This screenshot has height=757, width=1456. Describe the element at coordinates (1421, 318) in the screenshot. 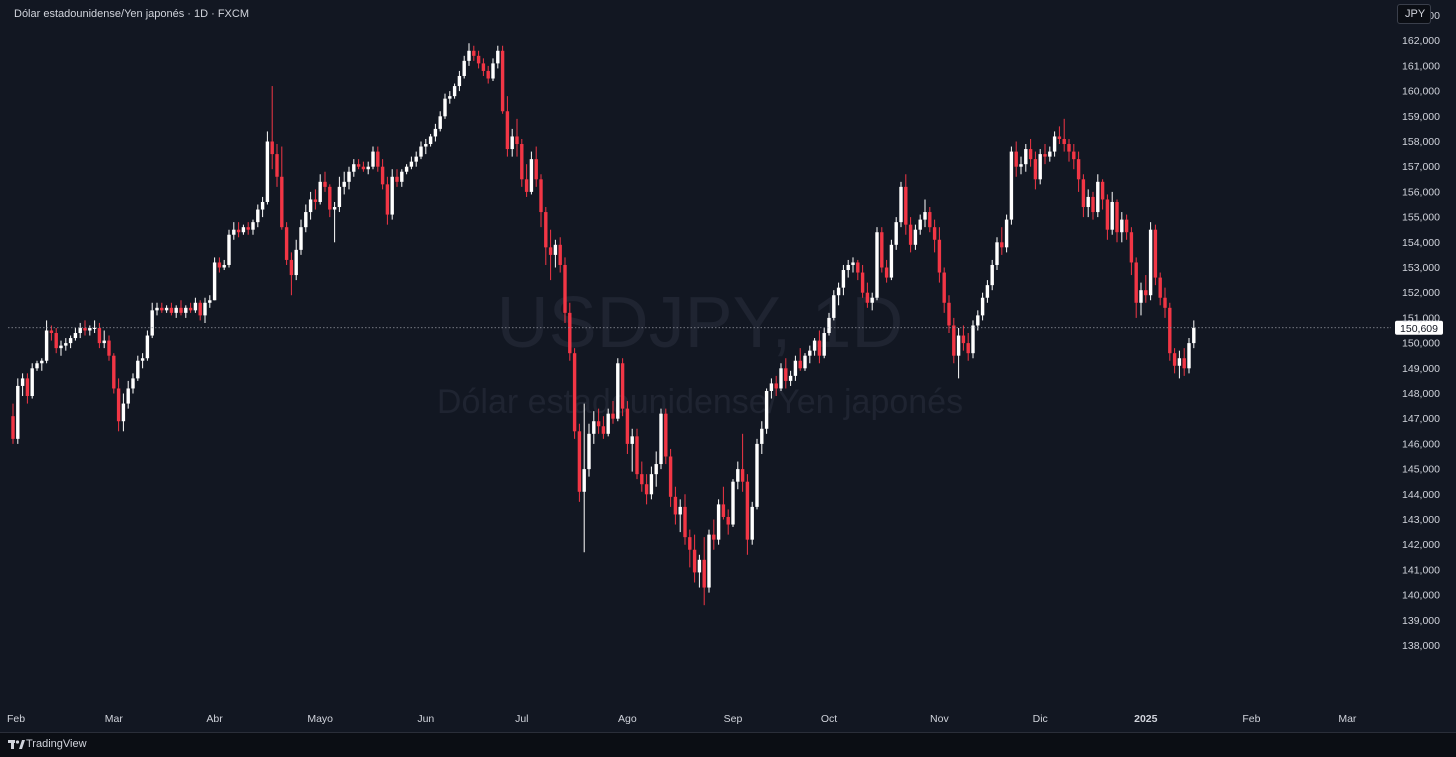

I see `price-tick-label: 151,000` at that location.